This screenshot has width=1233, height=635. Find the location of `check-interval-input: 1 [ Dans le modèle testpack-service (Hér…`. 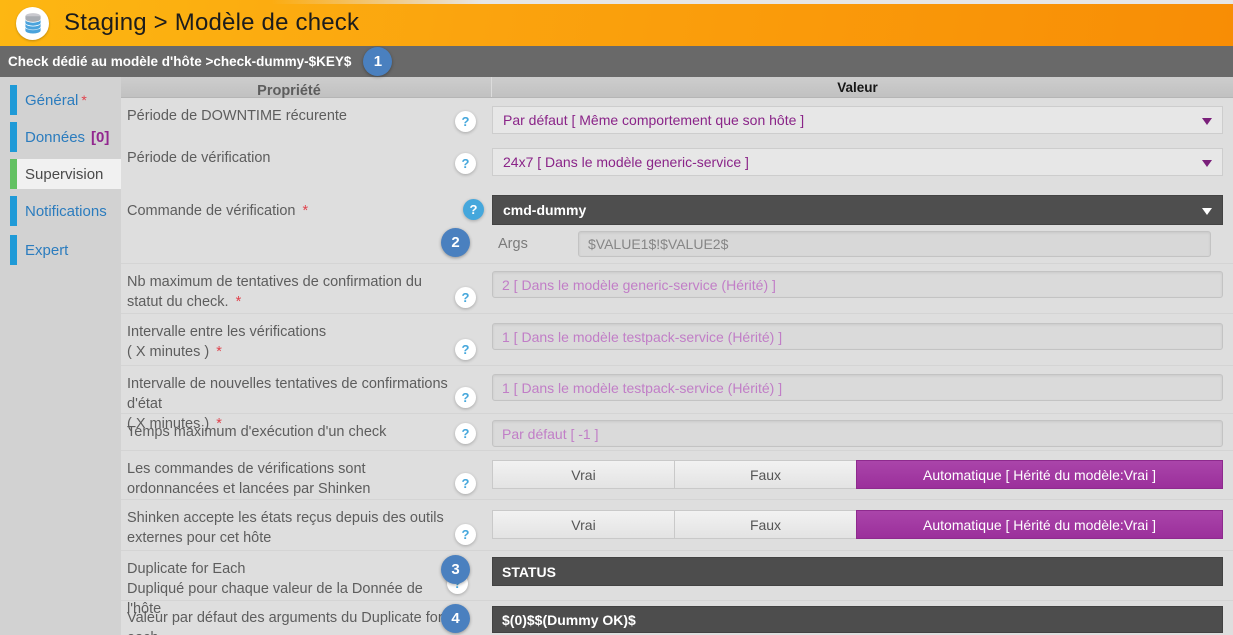

check-interval-input: 1 [ Dans le modèle testpack-service (Hér… is located at coordinates (857, 336).